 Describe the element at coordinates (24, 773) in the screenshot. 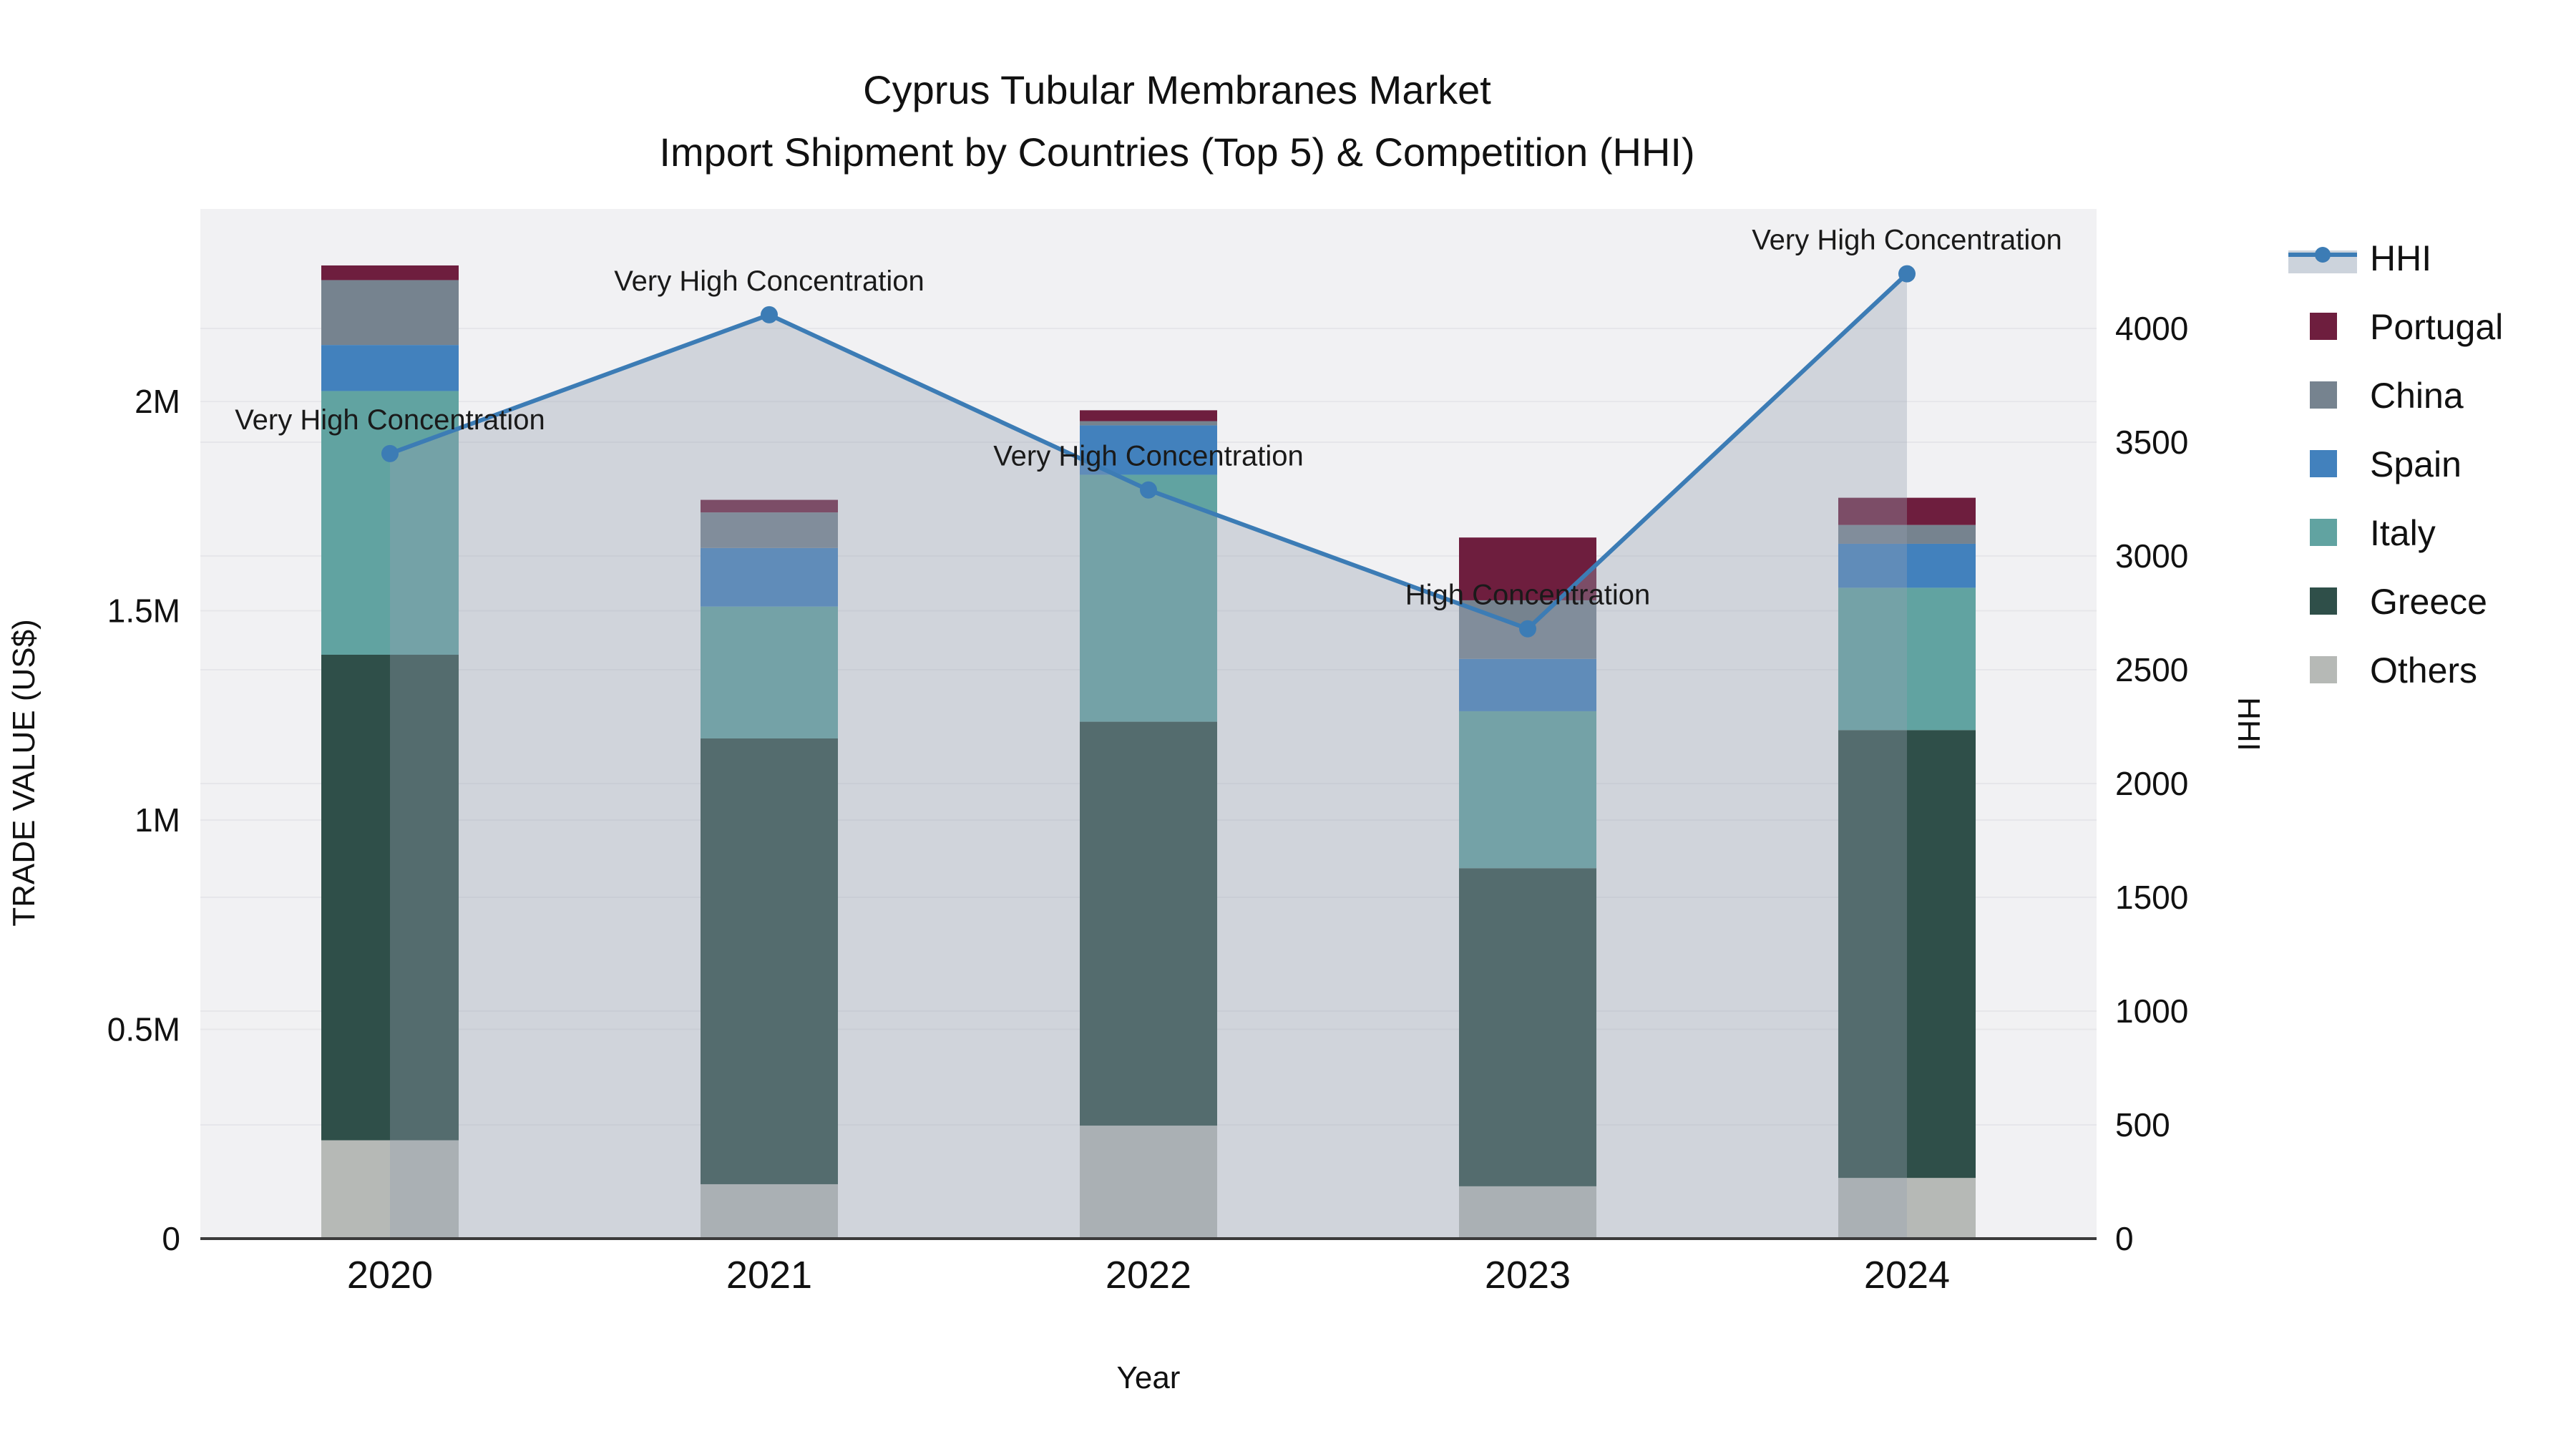

I see `y-left-axis-title: TRADE VALUE (US$)` at that location.